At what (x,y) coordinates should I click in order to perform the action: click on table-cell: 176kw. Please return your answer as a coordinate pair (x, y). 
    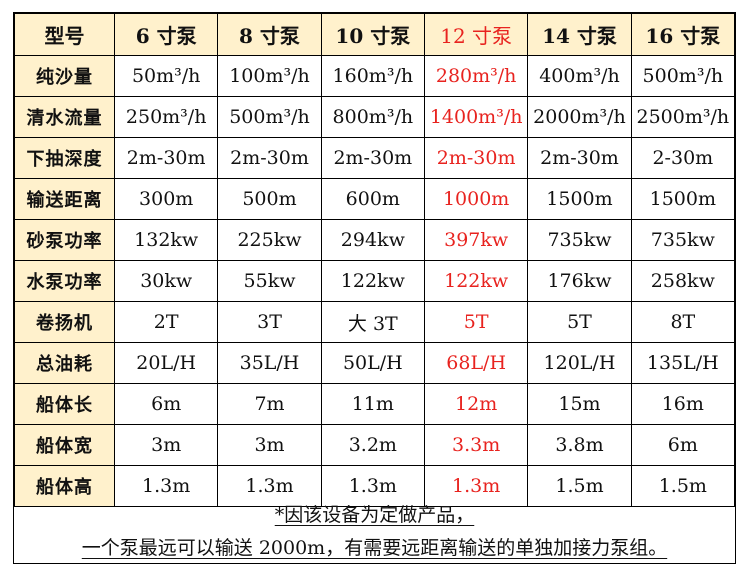
    Looking at the image, I should click on (579, 281).